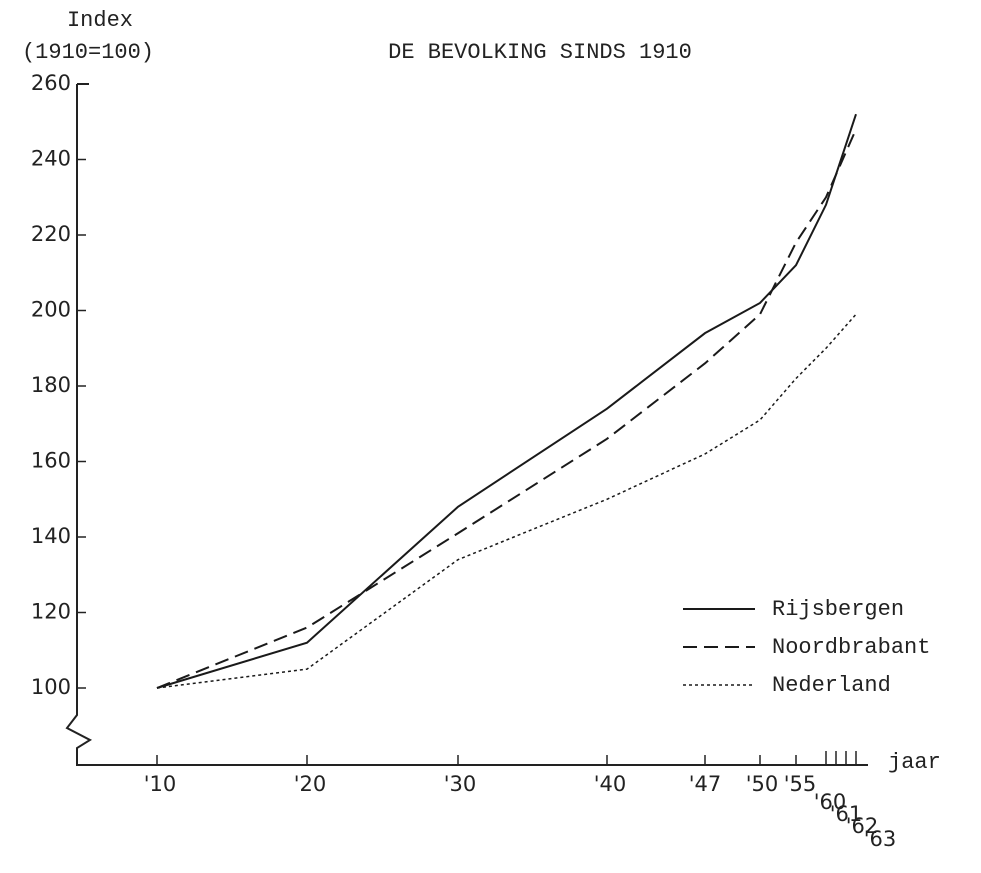 The width and height of the screenshot is (981, 873). What do you see at coordinates (610, 784) in the screenshot?
I see `x-tick-label: '40` at bounding box center [610, 784].